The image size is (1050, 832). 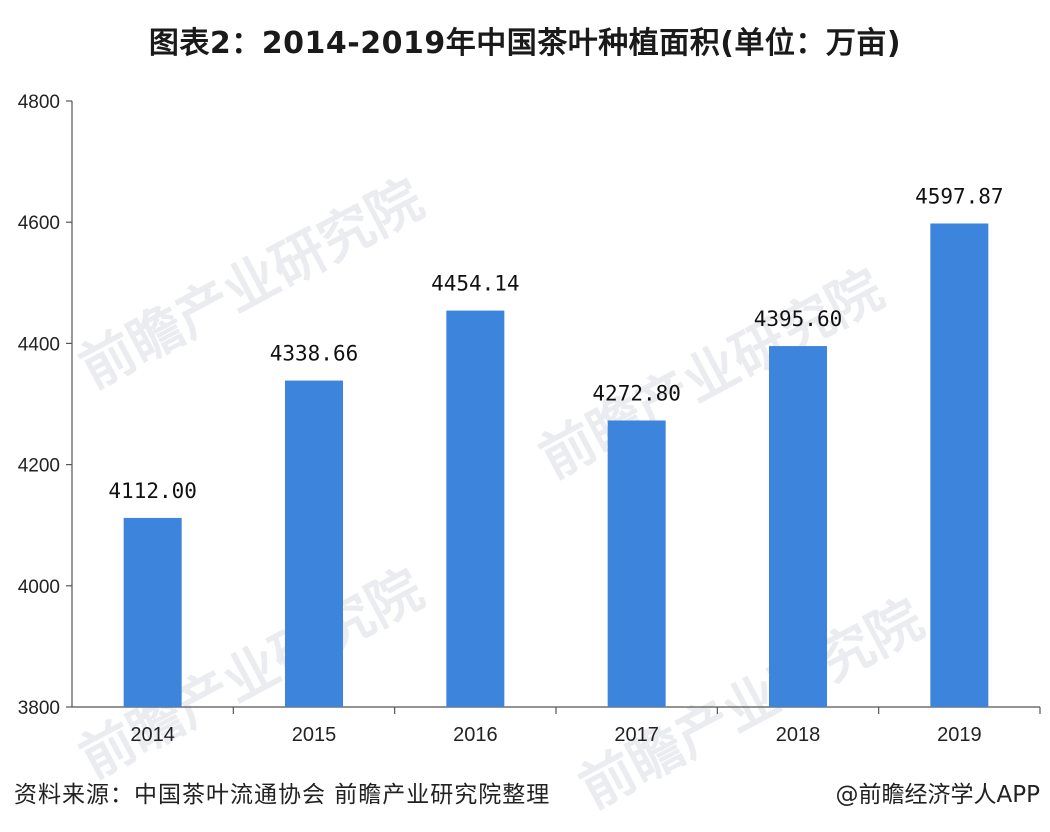 What do you see at coordinates (314, 543) in the screenshot?
I see `bar-2015` at bounding box center [314, 543].